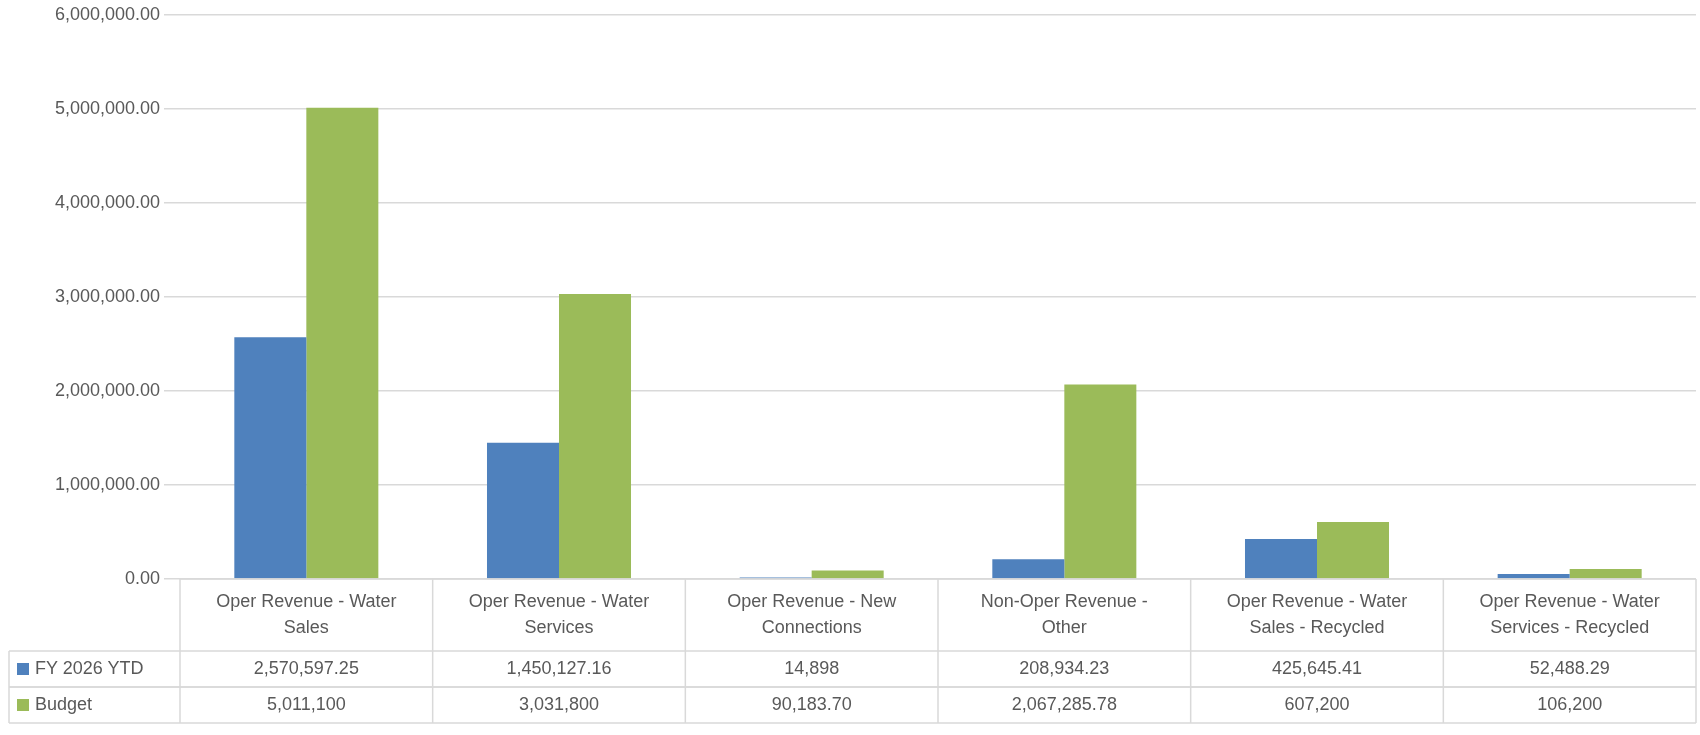 This screenshot has width=1700, height=735. What do you see at coordinates (812, 667) in the screenshot?
I see `data-label: 14,898` at bounding box center [812, 667].